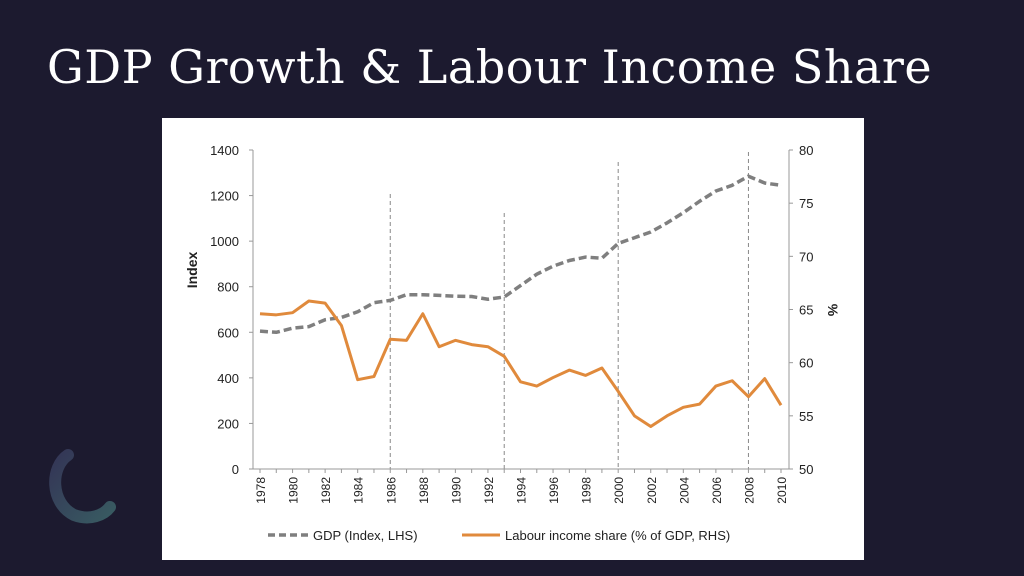 This screenshot has width=1024, height=576. What do you see at coordinates (228, 378) in the screenshot?
I see `y-left-tick-label: 400` at bounding box center [228, 378].